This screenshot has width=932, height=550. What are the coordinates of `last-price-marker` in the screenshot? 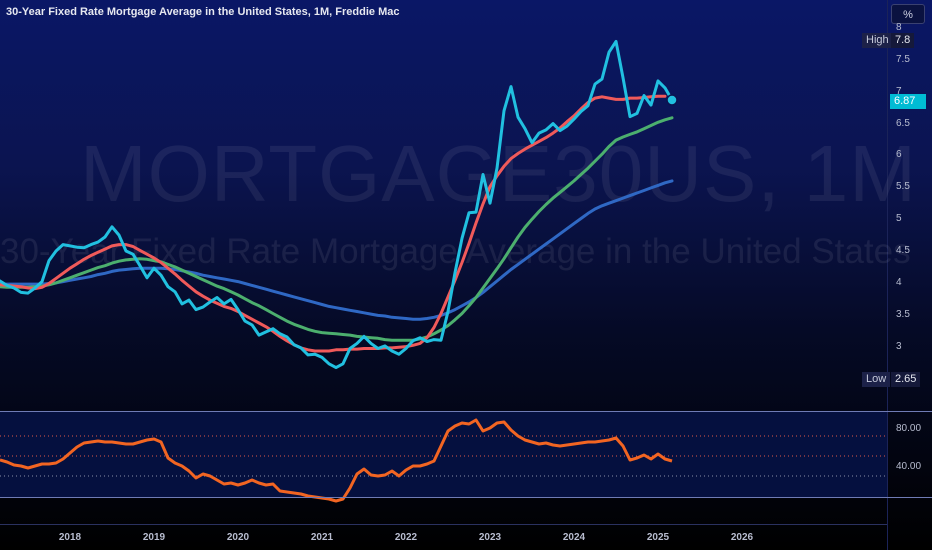 It's located at (672, 100).